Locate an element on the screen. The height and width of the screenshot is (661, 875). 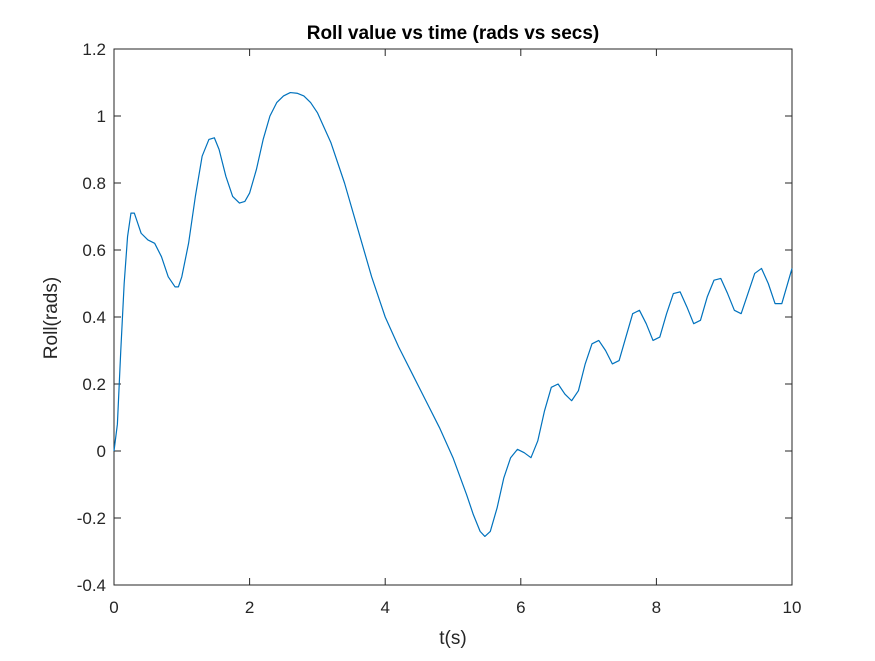
y-tick-label: 1.2 is located at coordinates (94, 49).